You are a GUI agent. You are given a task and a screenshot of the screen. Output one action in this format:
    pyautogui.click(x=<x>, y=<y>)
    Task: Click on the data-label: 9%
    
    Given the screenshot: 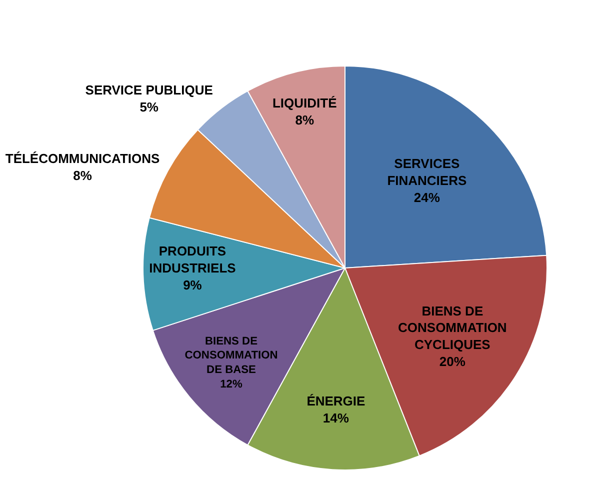 What is the action you would take?
    pyautogui.click(x=192, y=284)
    